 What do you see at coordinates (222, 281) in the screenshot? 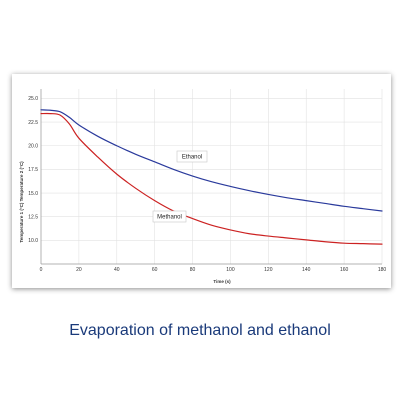
I see `x-axis-label: Time (s)` at bounding box center [222, 281].